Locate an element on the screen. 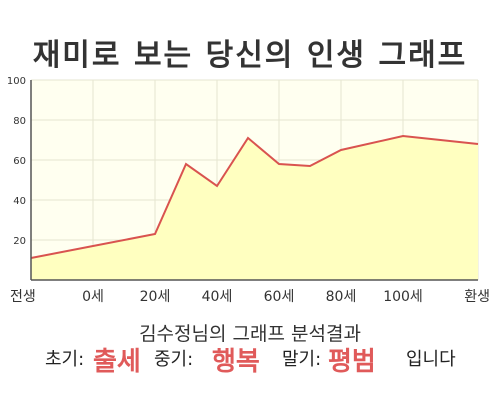  x-tick-label: 20세 is located at coordinates (155, 297).